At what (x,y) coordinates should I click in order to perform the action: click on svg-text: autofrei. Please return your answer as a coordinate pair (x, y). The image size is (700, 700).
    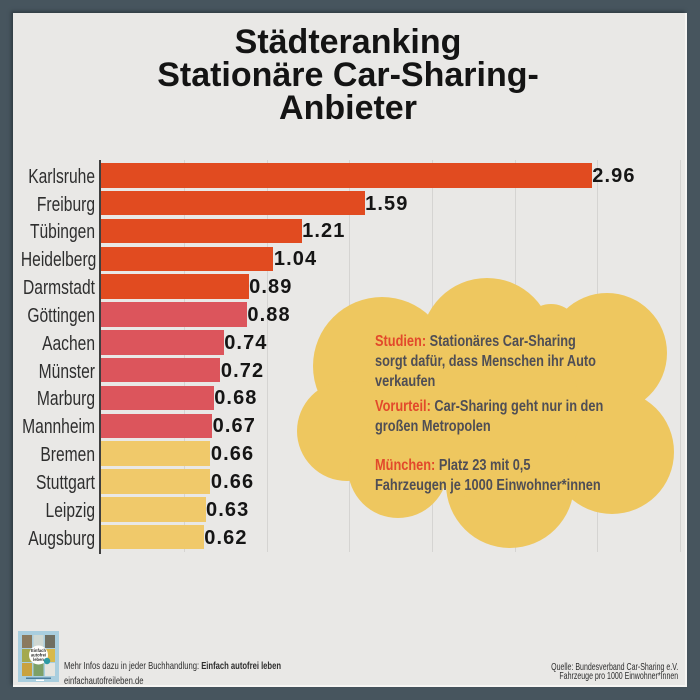
    Looking at the image, I should click on (38, 655).